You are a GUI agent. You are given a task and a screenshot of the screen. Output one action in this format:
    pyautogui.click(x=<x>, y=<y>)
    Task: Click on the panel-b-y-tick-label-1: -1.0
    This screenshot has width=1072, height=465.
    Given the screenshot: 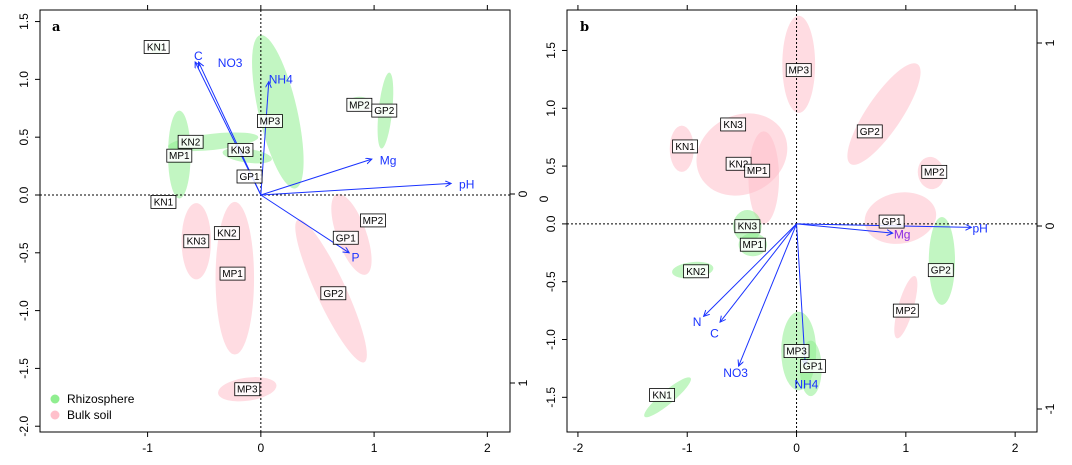 What is the action you would take?
    pyautogui.click(x=551, y=339)
    